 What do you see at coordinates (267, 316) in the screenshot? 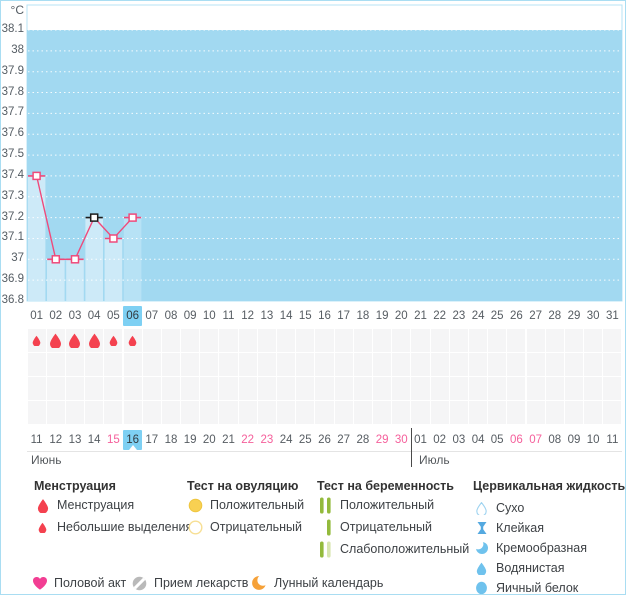
I see `cycle-day-cell-13: 13` at bounding box center [267, 316].